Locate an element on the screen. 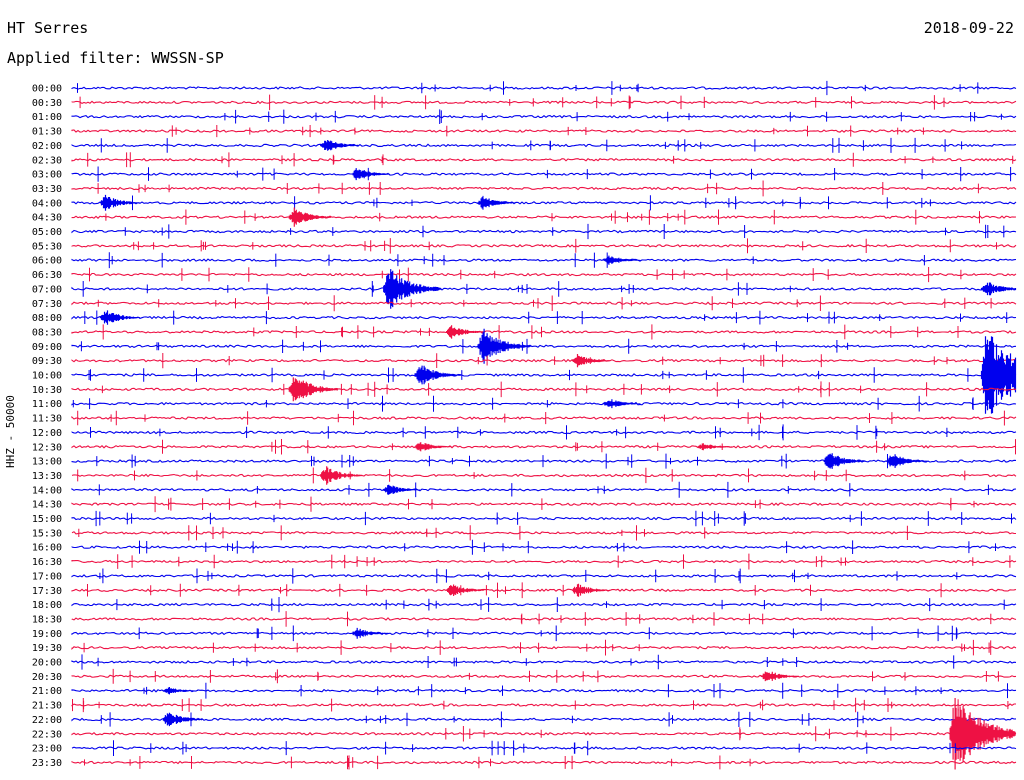 This screenshot has width=1024, height=780. row-time-label: 17:30 is located at coordinates (47, 591).